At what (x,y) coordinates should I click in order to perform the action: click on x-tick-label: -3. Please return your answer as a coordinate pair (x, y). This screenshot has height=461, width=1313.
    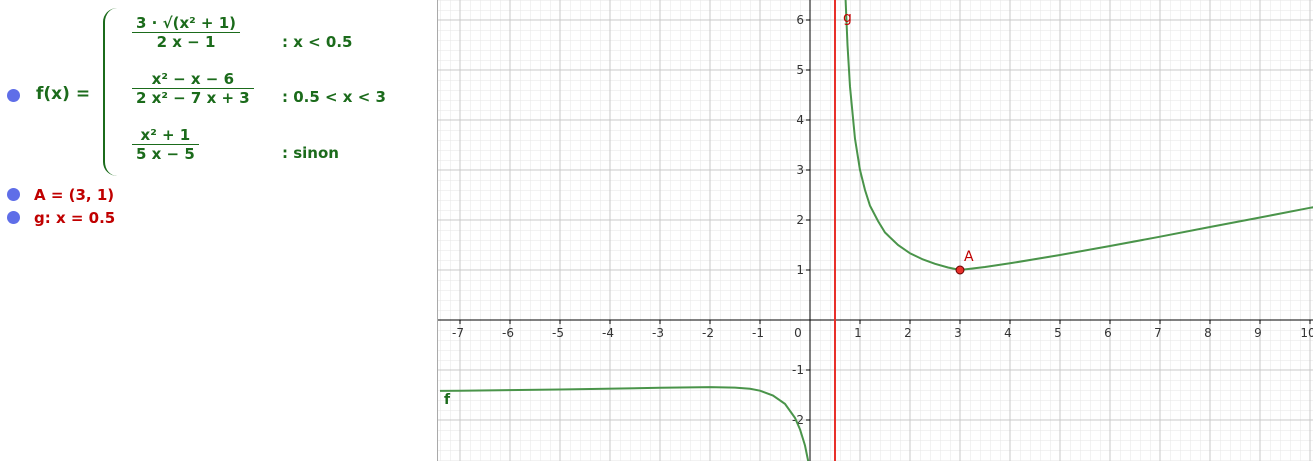
    Looking at the image, I should click on (658, 333).